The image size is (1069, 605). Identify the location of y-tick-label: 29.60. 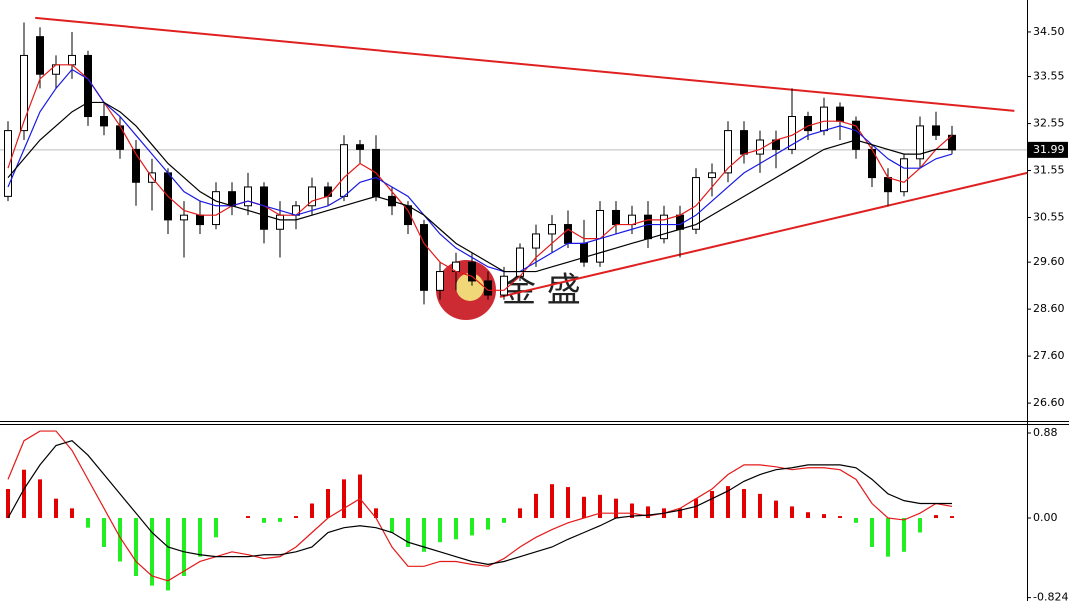
(1049, 261).